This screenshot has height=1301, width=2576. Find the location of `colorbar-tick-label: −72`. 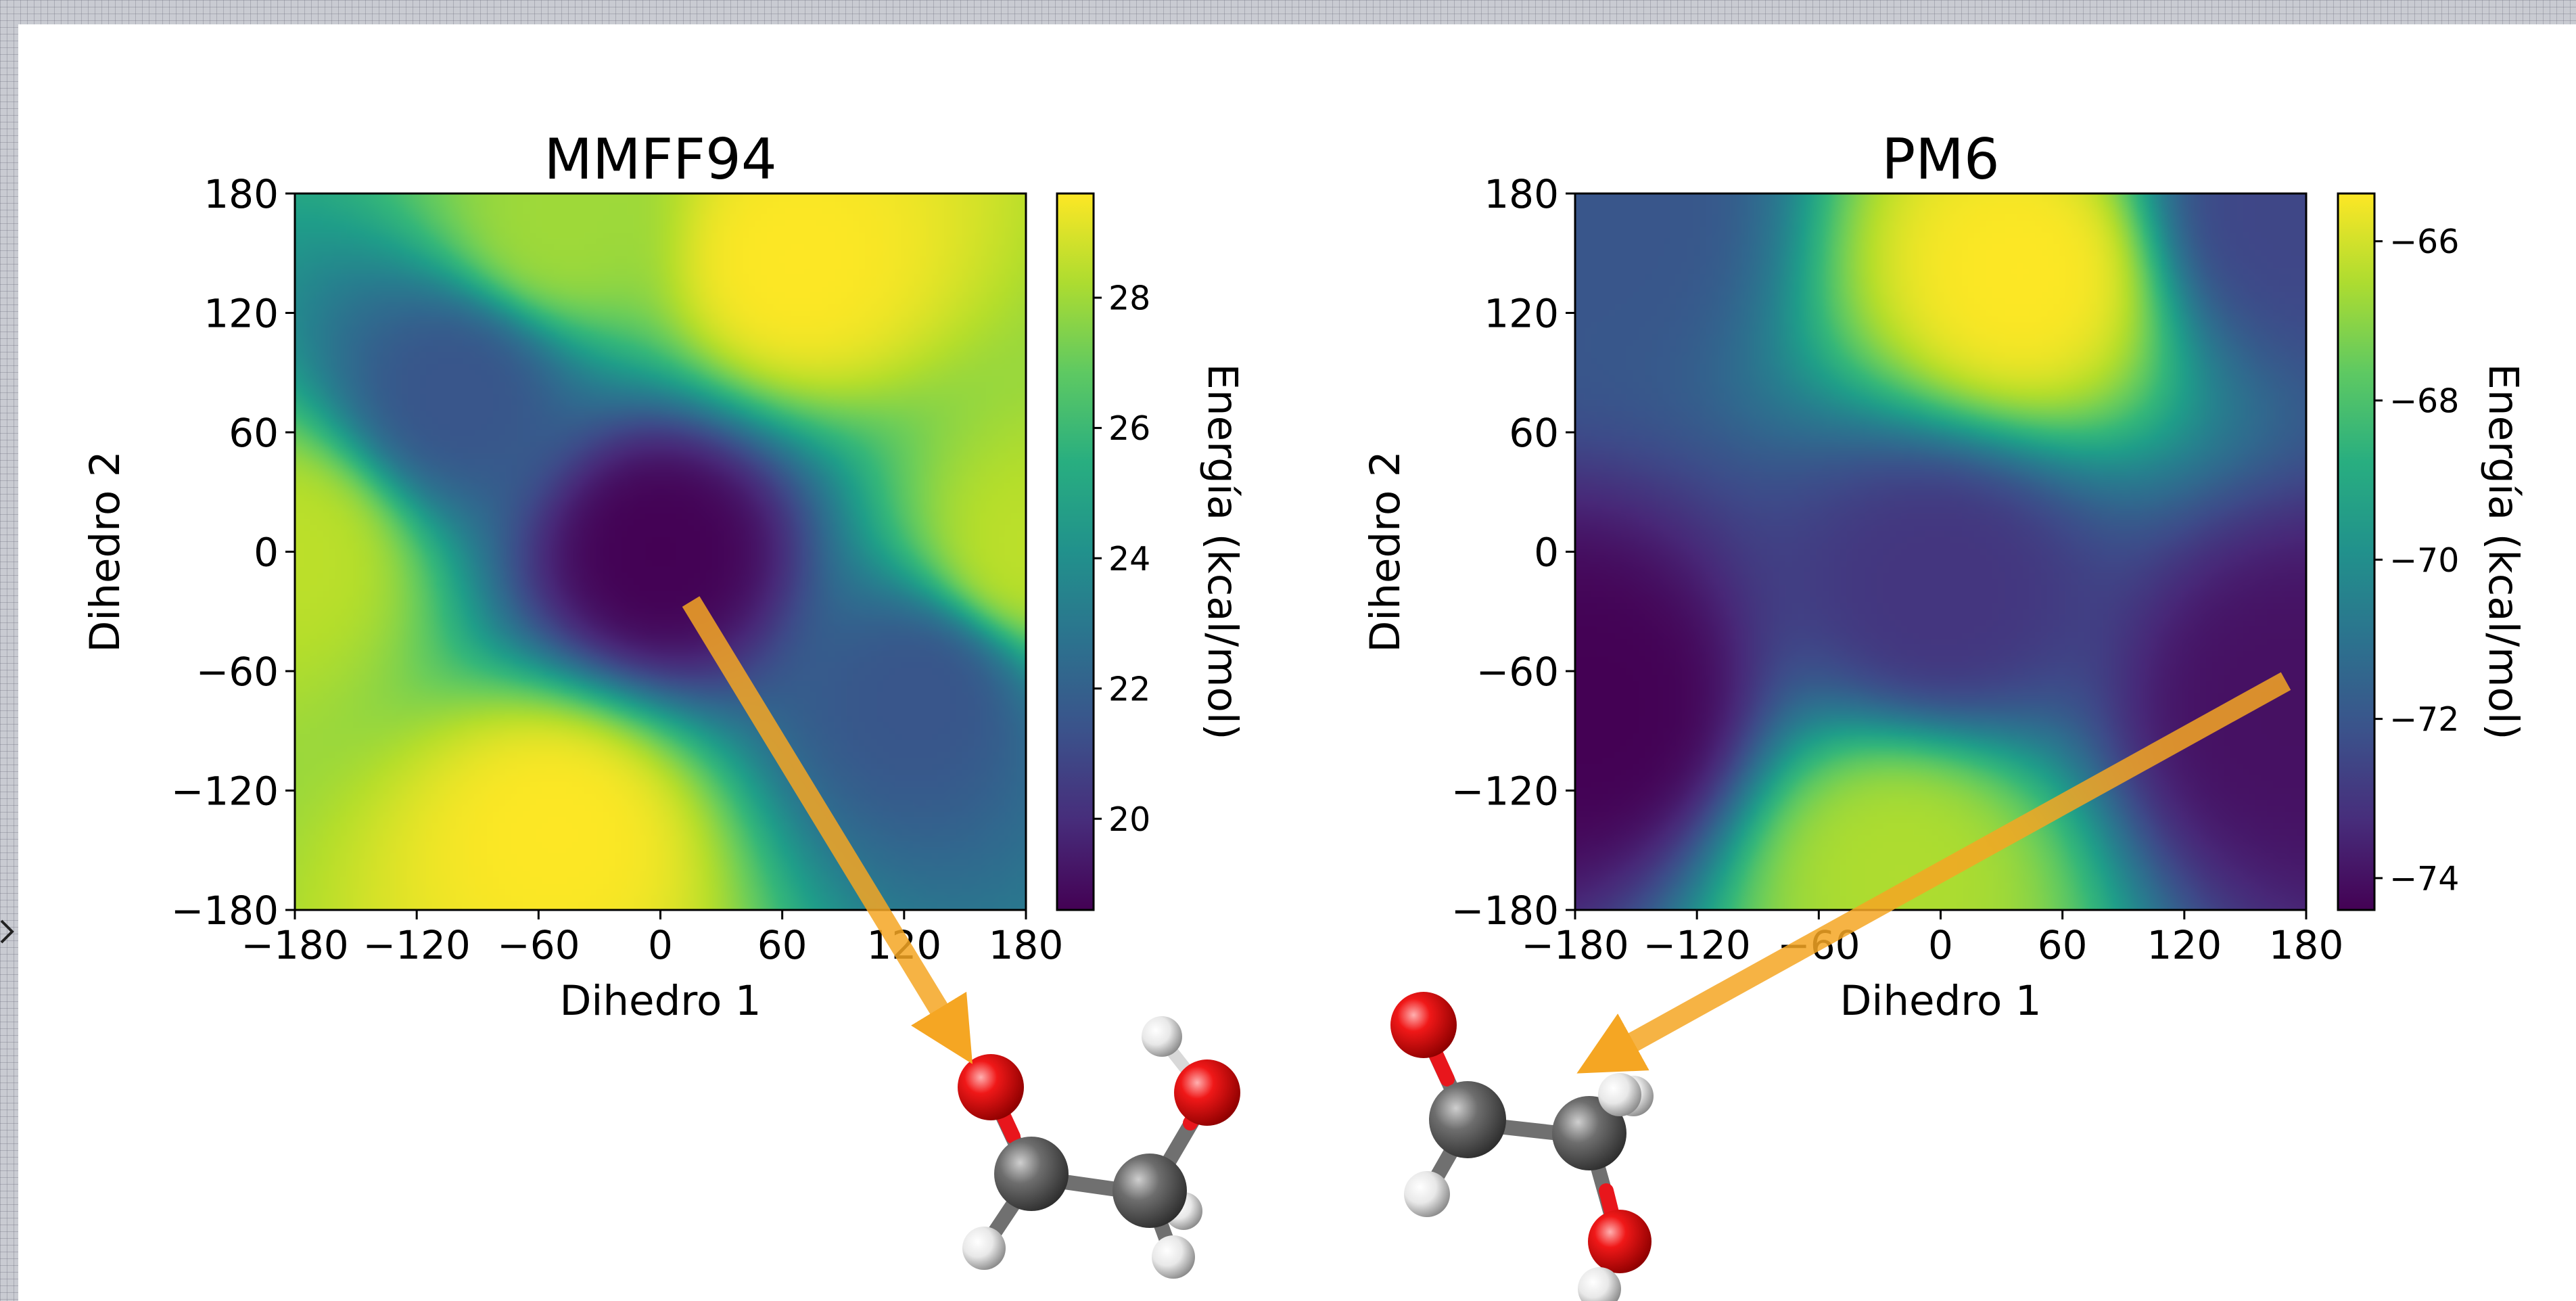

colorbar-tick-label: −72 is located at coordinates (2424, 719).